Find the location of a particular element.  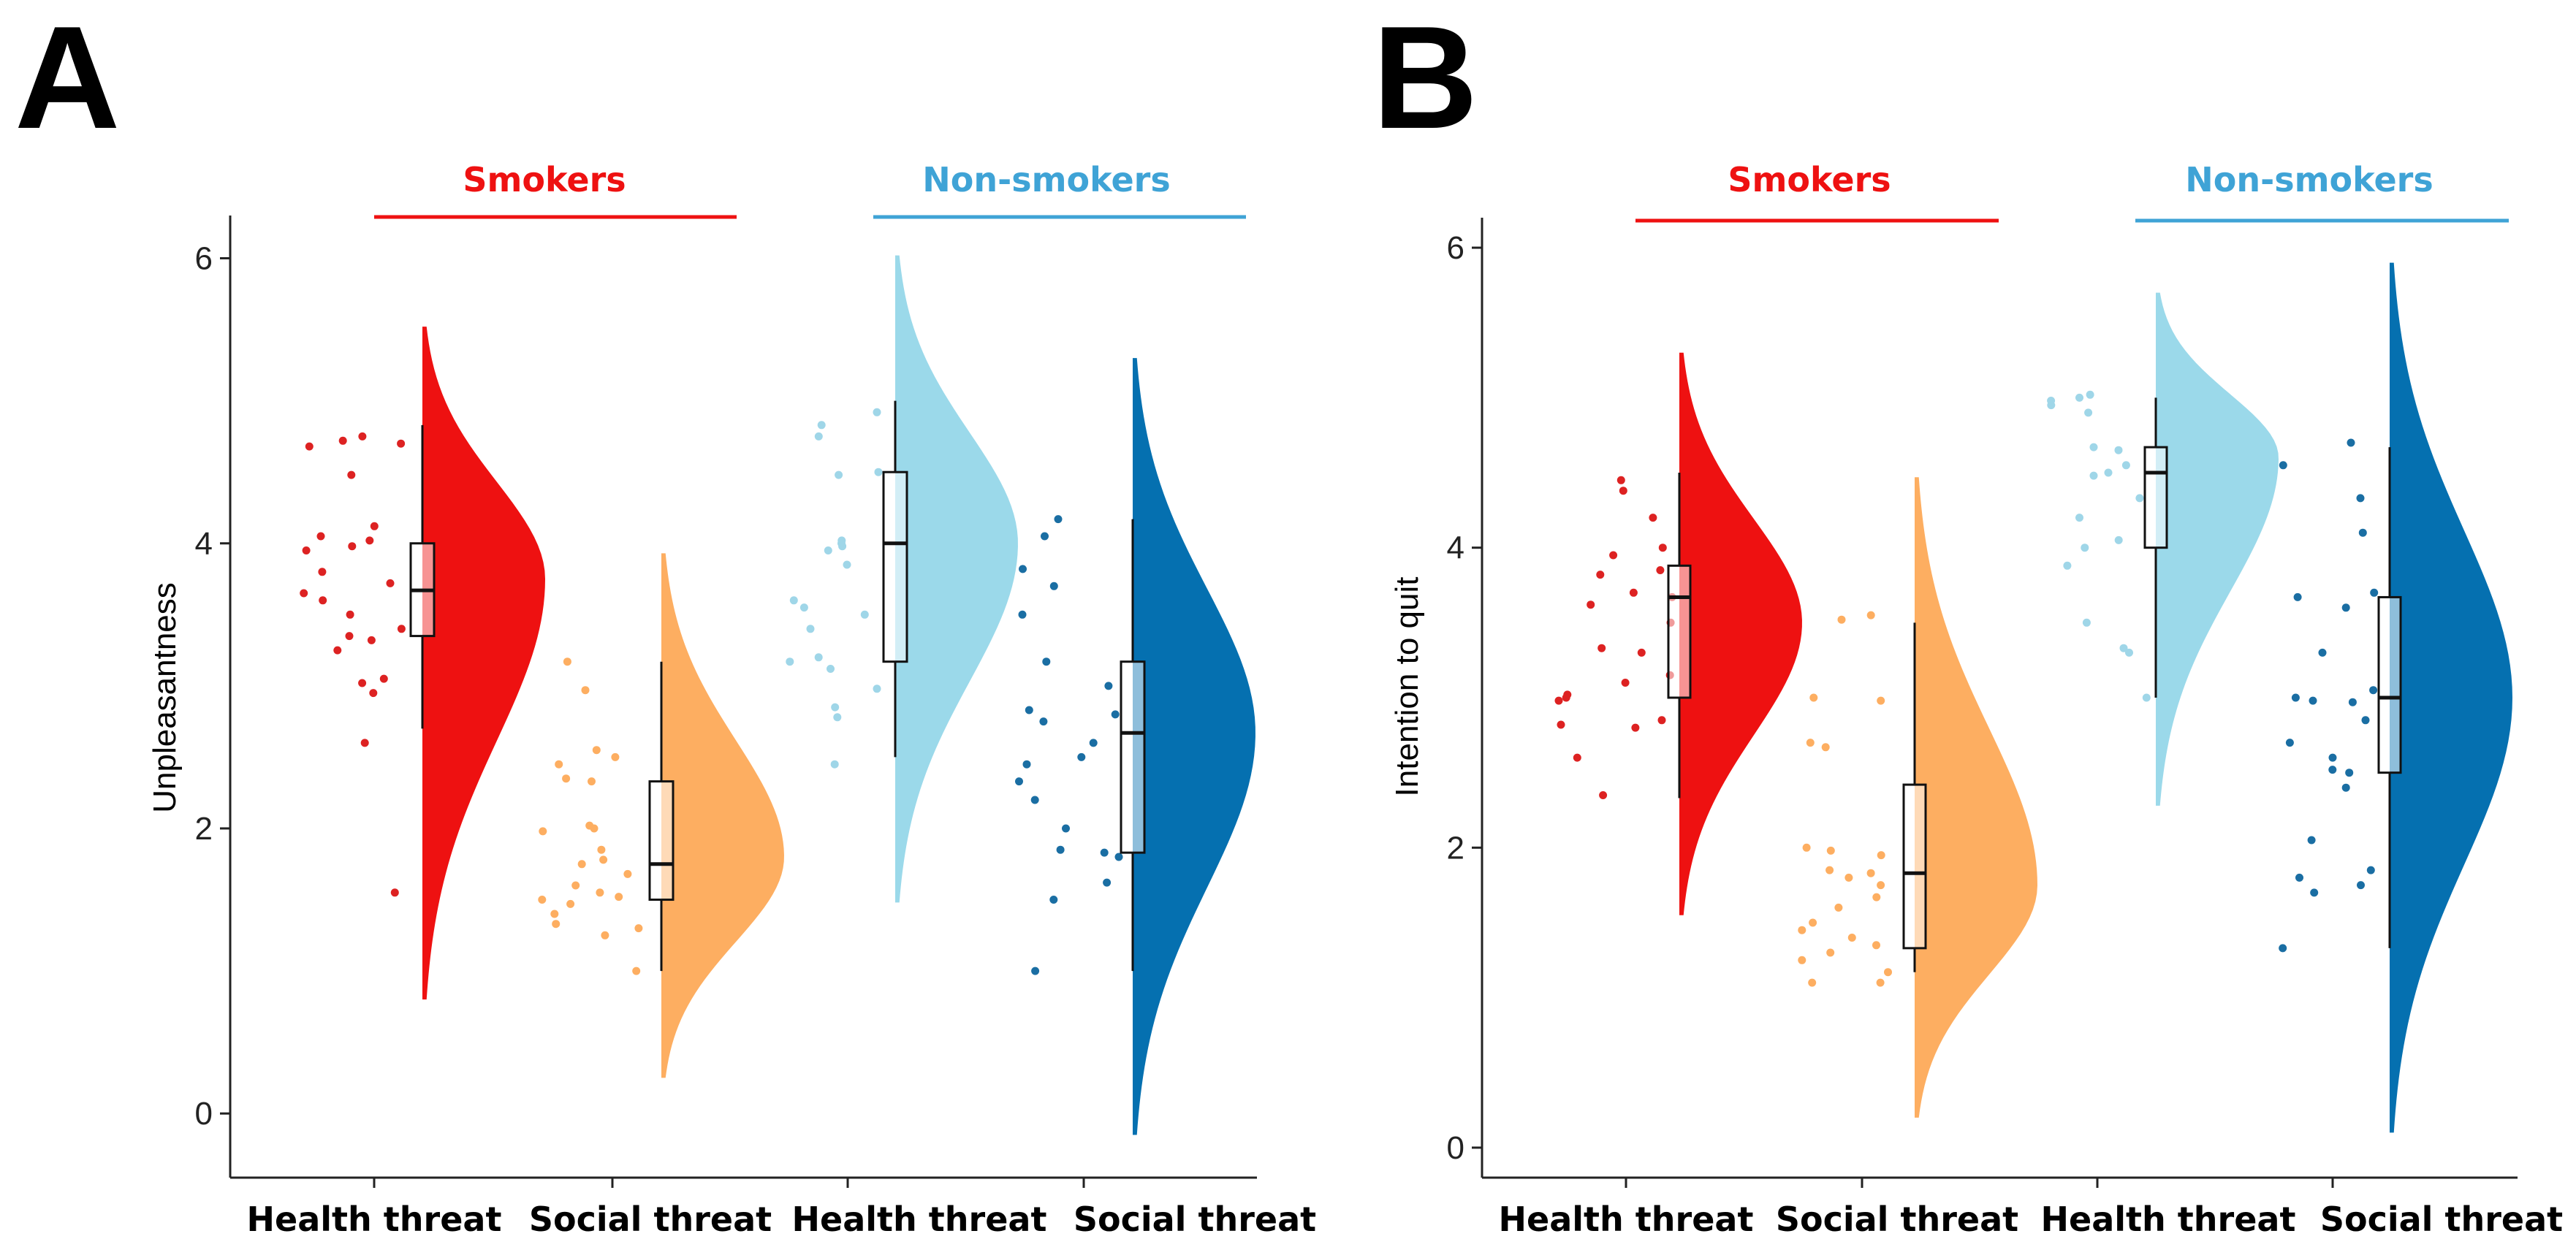

panel-a-points is located at coordinates (711, 691).